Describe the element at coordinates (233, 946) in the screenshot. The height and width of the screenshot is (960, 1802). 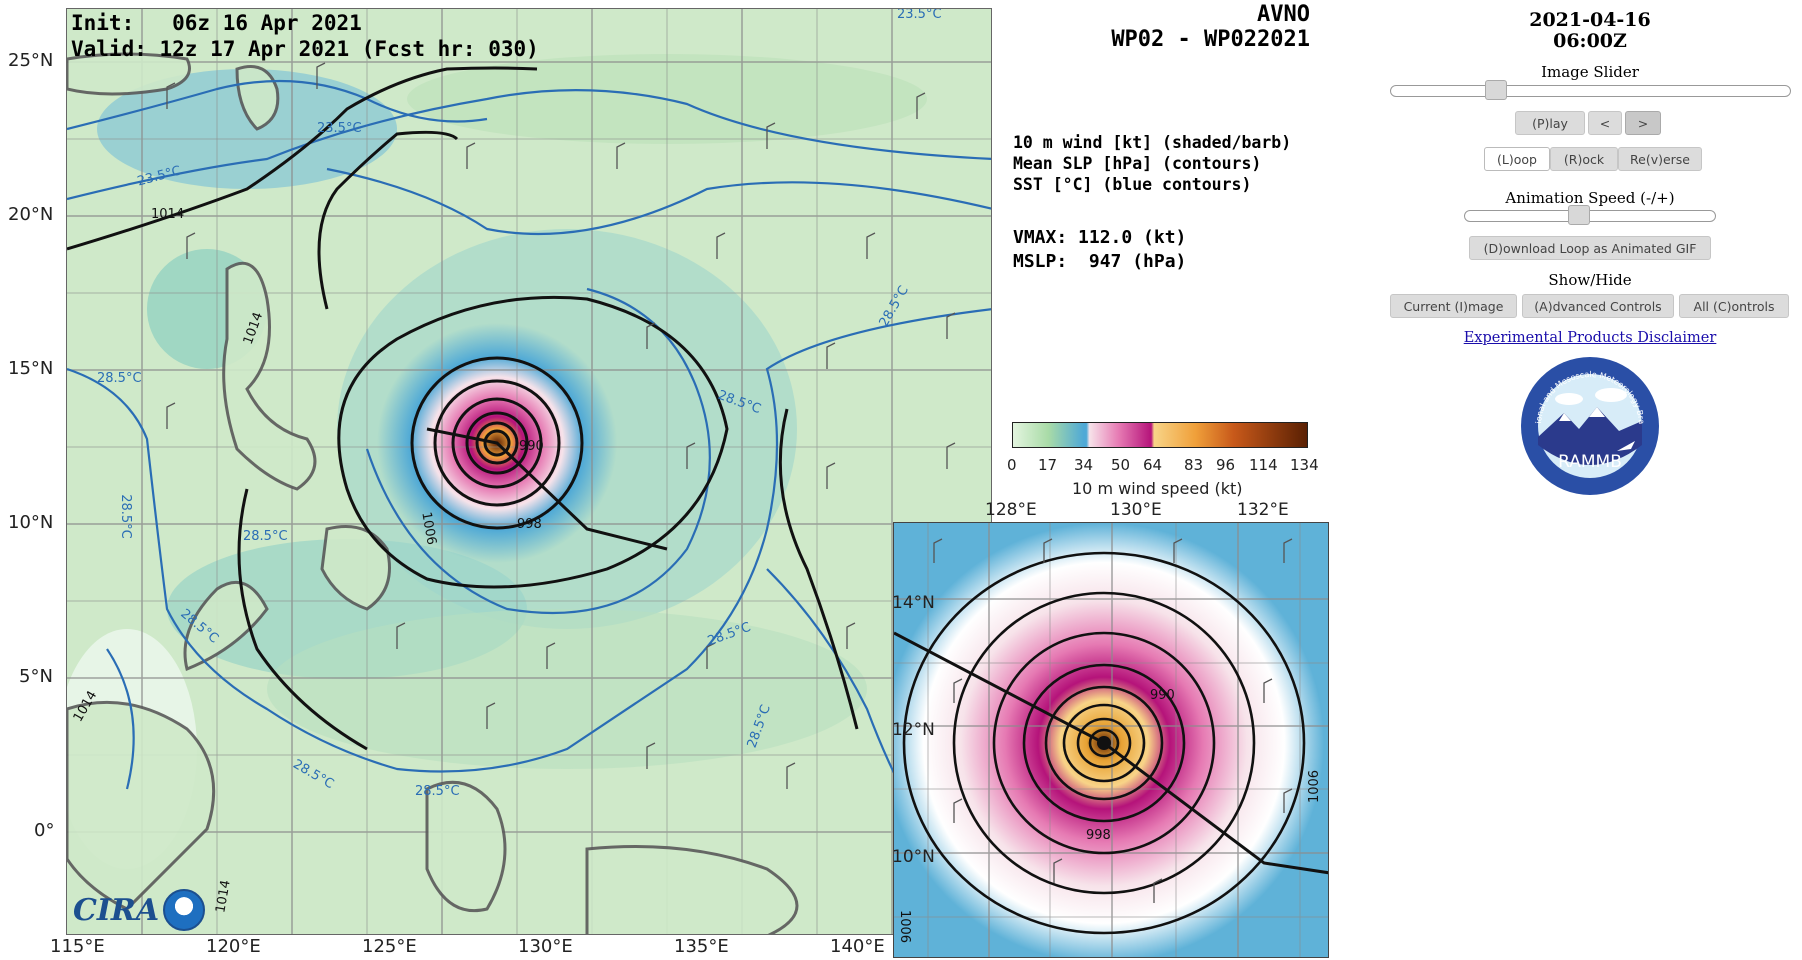
I see `lon-tick-label: 120°E` at that location.